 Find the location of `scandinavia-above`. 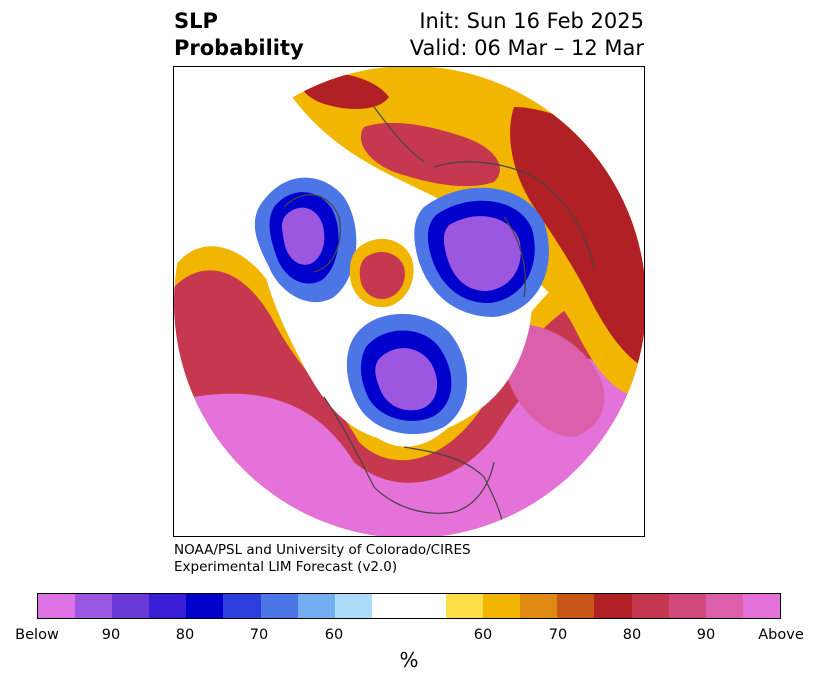

scandinavia-above is located at coordinates (430, 154).